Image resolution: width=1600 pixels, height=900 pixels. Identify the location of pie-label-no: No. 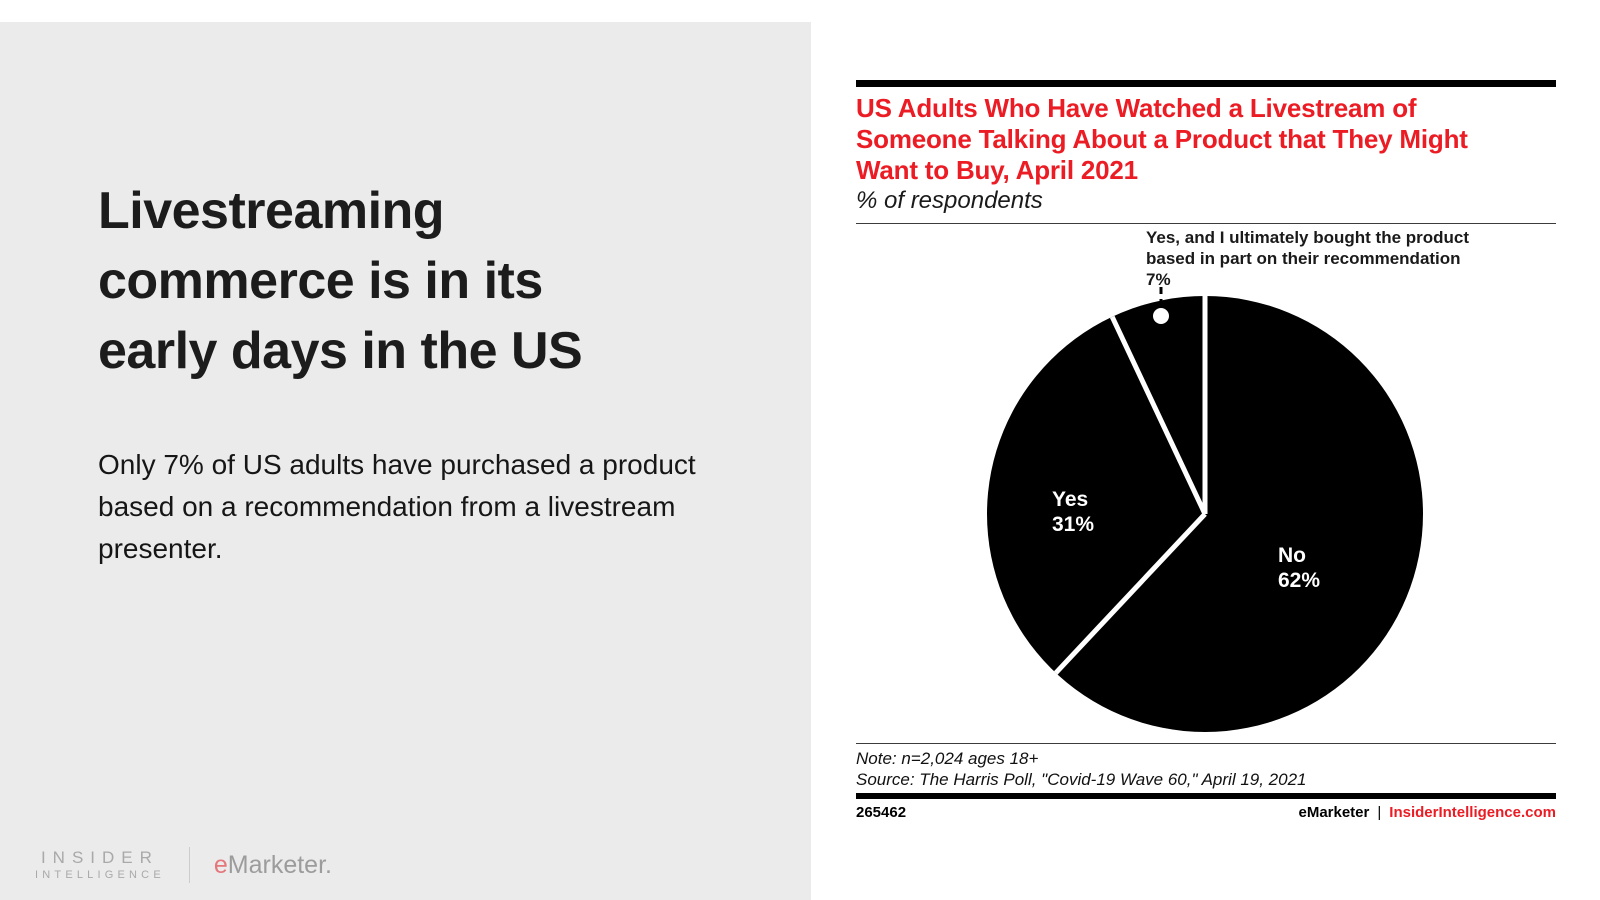
(1292, 555).